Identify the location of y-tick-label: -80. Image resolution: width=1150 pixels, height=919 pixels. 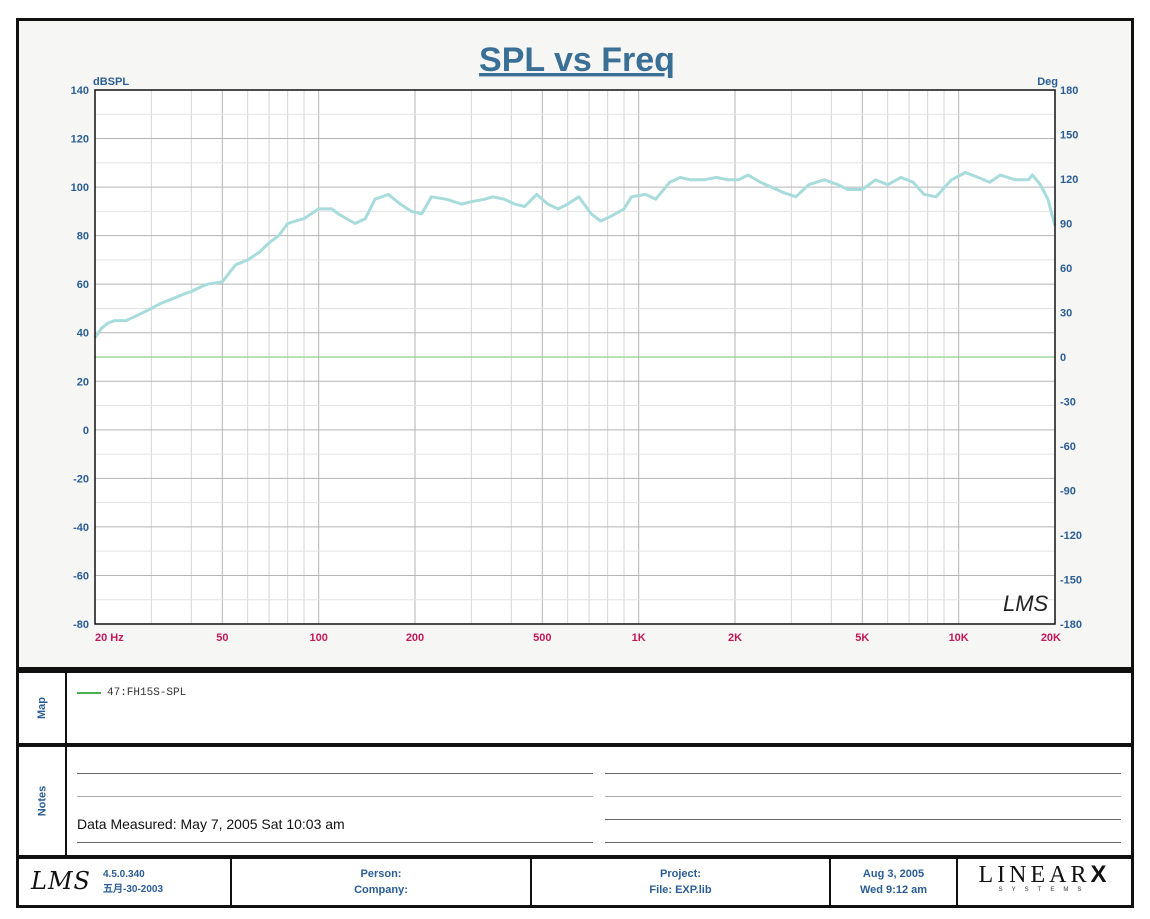
(81, 625).